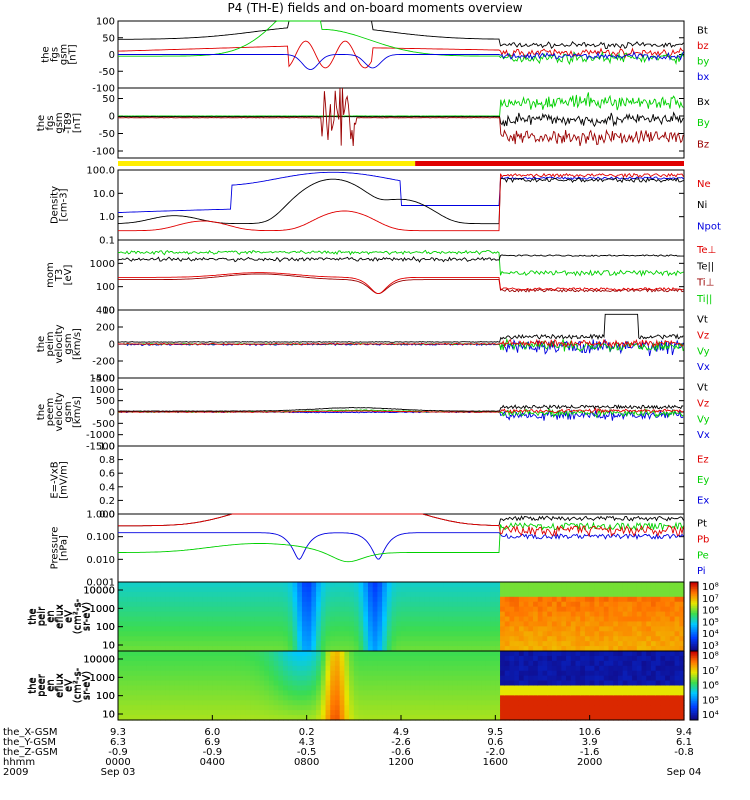  I want to click on line-Npot, so click(400, 192).